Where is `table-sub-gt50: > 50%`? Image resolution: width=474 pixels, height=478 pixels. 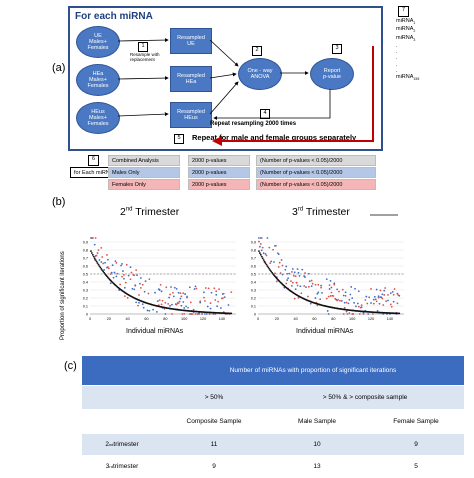
table-sub-gt50: > 50% is located at coordinates (214, 398).